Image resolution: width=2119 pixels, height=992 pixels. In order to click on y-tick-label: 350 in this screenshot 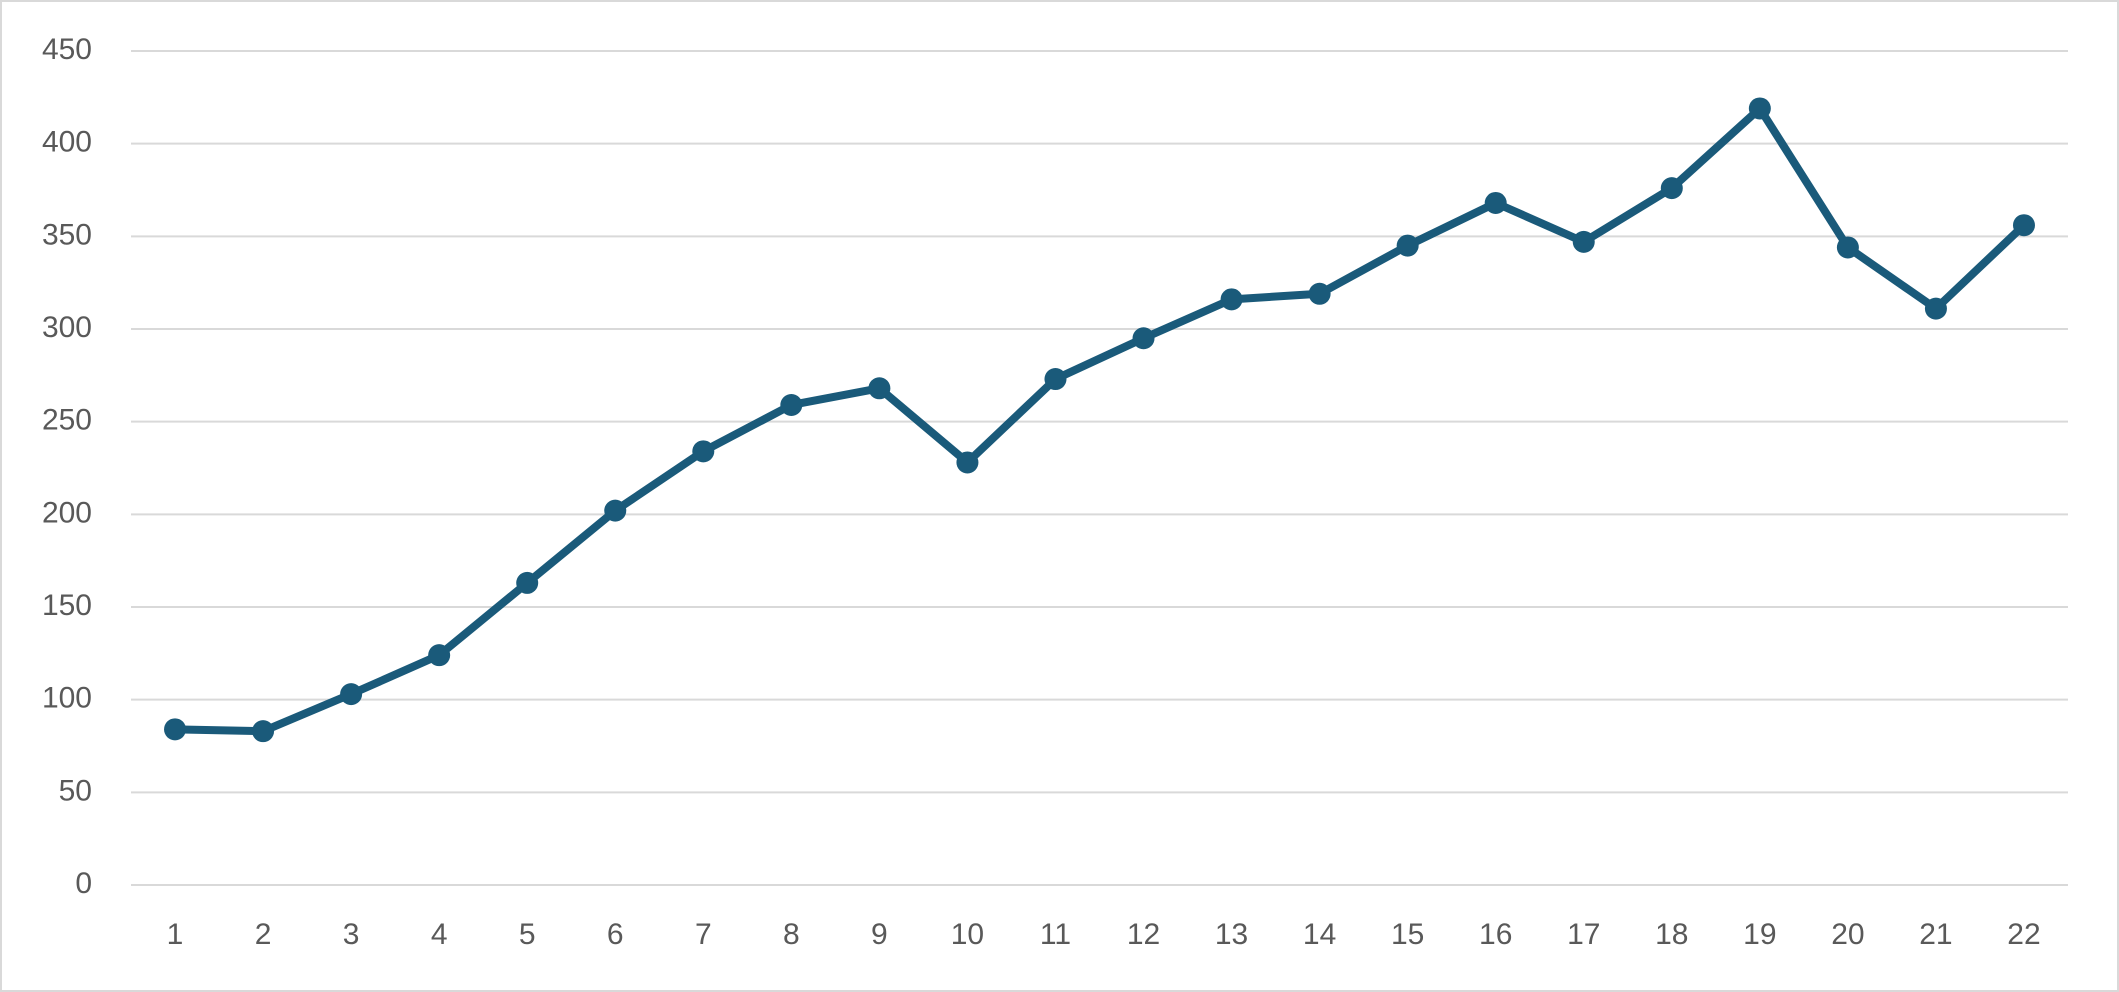, I will do `click(67, 234)`.